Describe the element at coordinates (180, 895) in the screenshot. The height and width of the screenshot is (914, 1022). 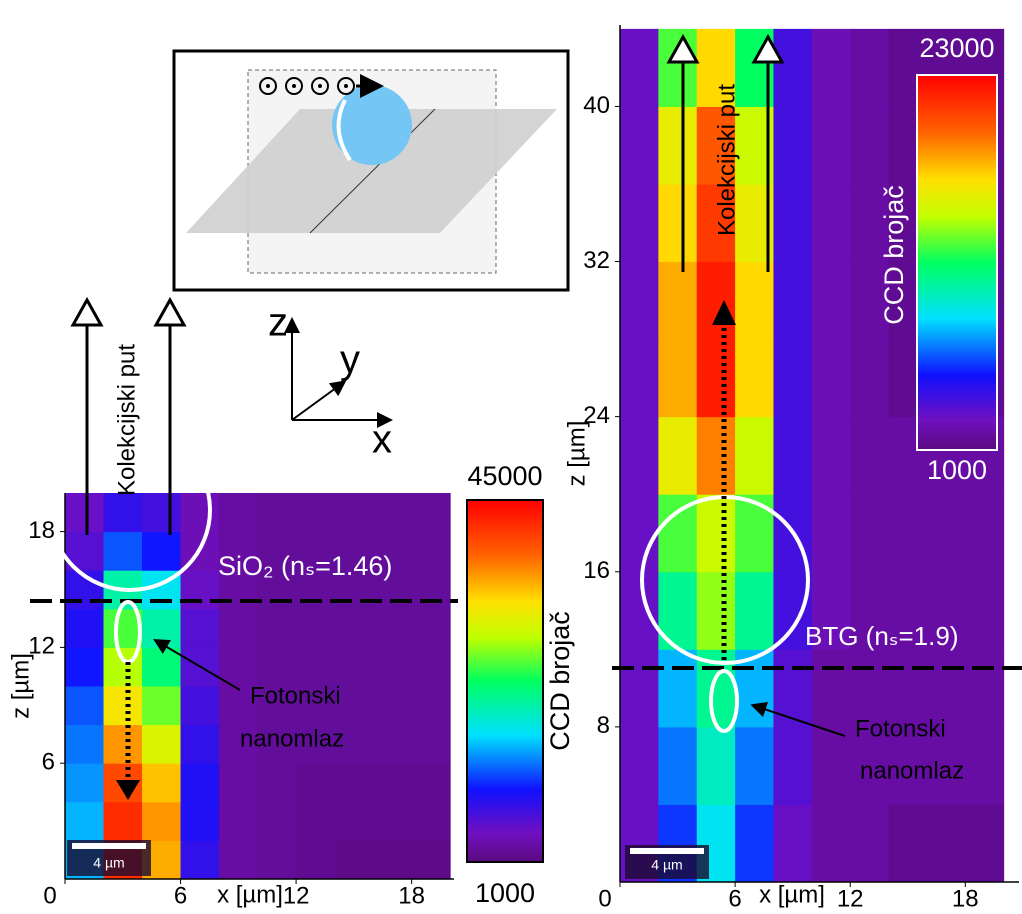
I see `x-tick-label: 6` at that location.